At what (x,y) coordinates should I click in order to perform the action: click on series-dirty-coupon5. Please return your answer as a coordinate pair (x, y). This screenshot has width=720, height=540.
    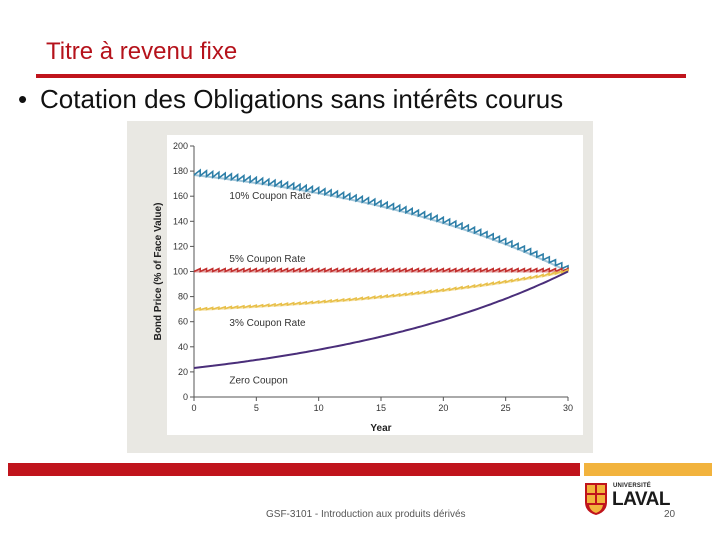
    Looking at the image, I should click on (381, 270).